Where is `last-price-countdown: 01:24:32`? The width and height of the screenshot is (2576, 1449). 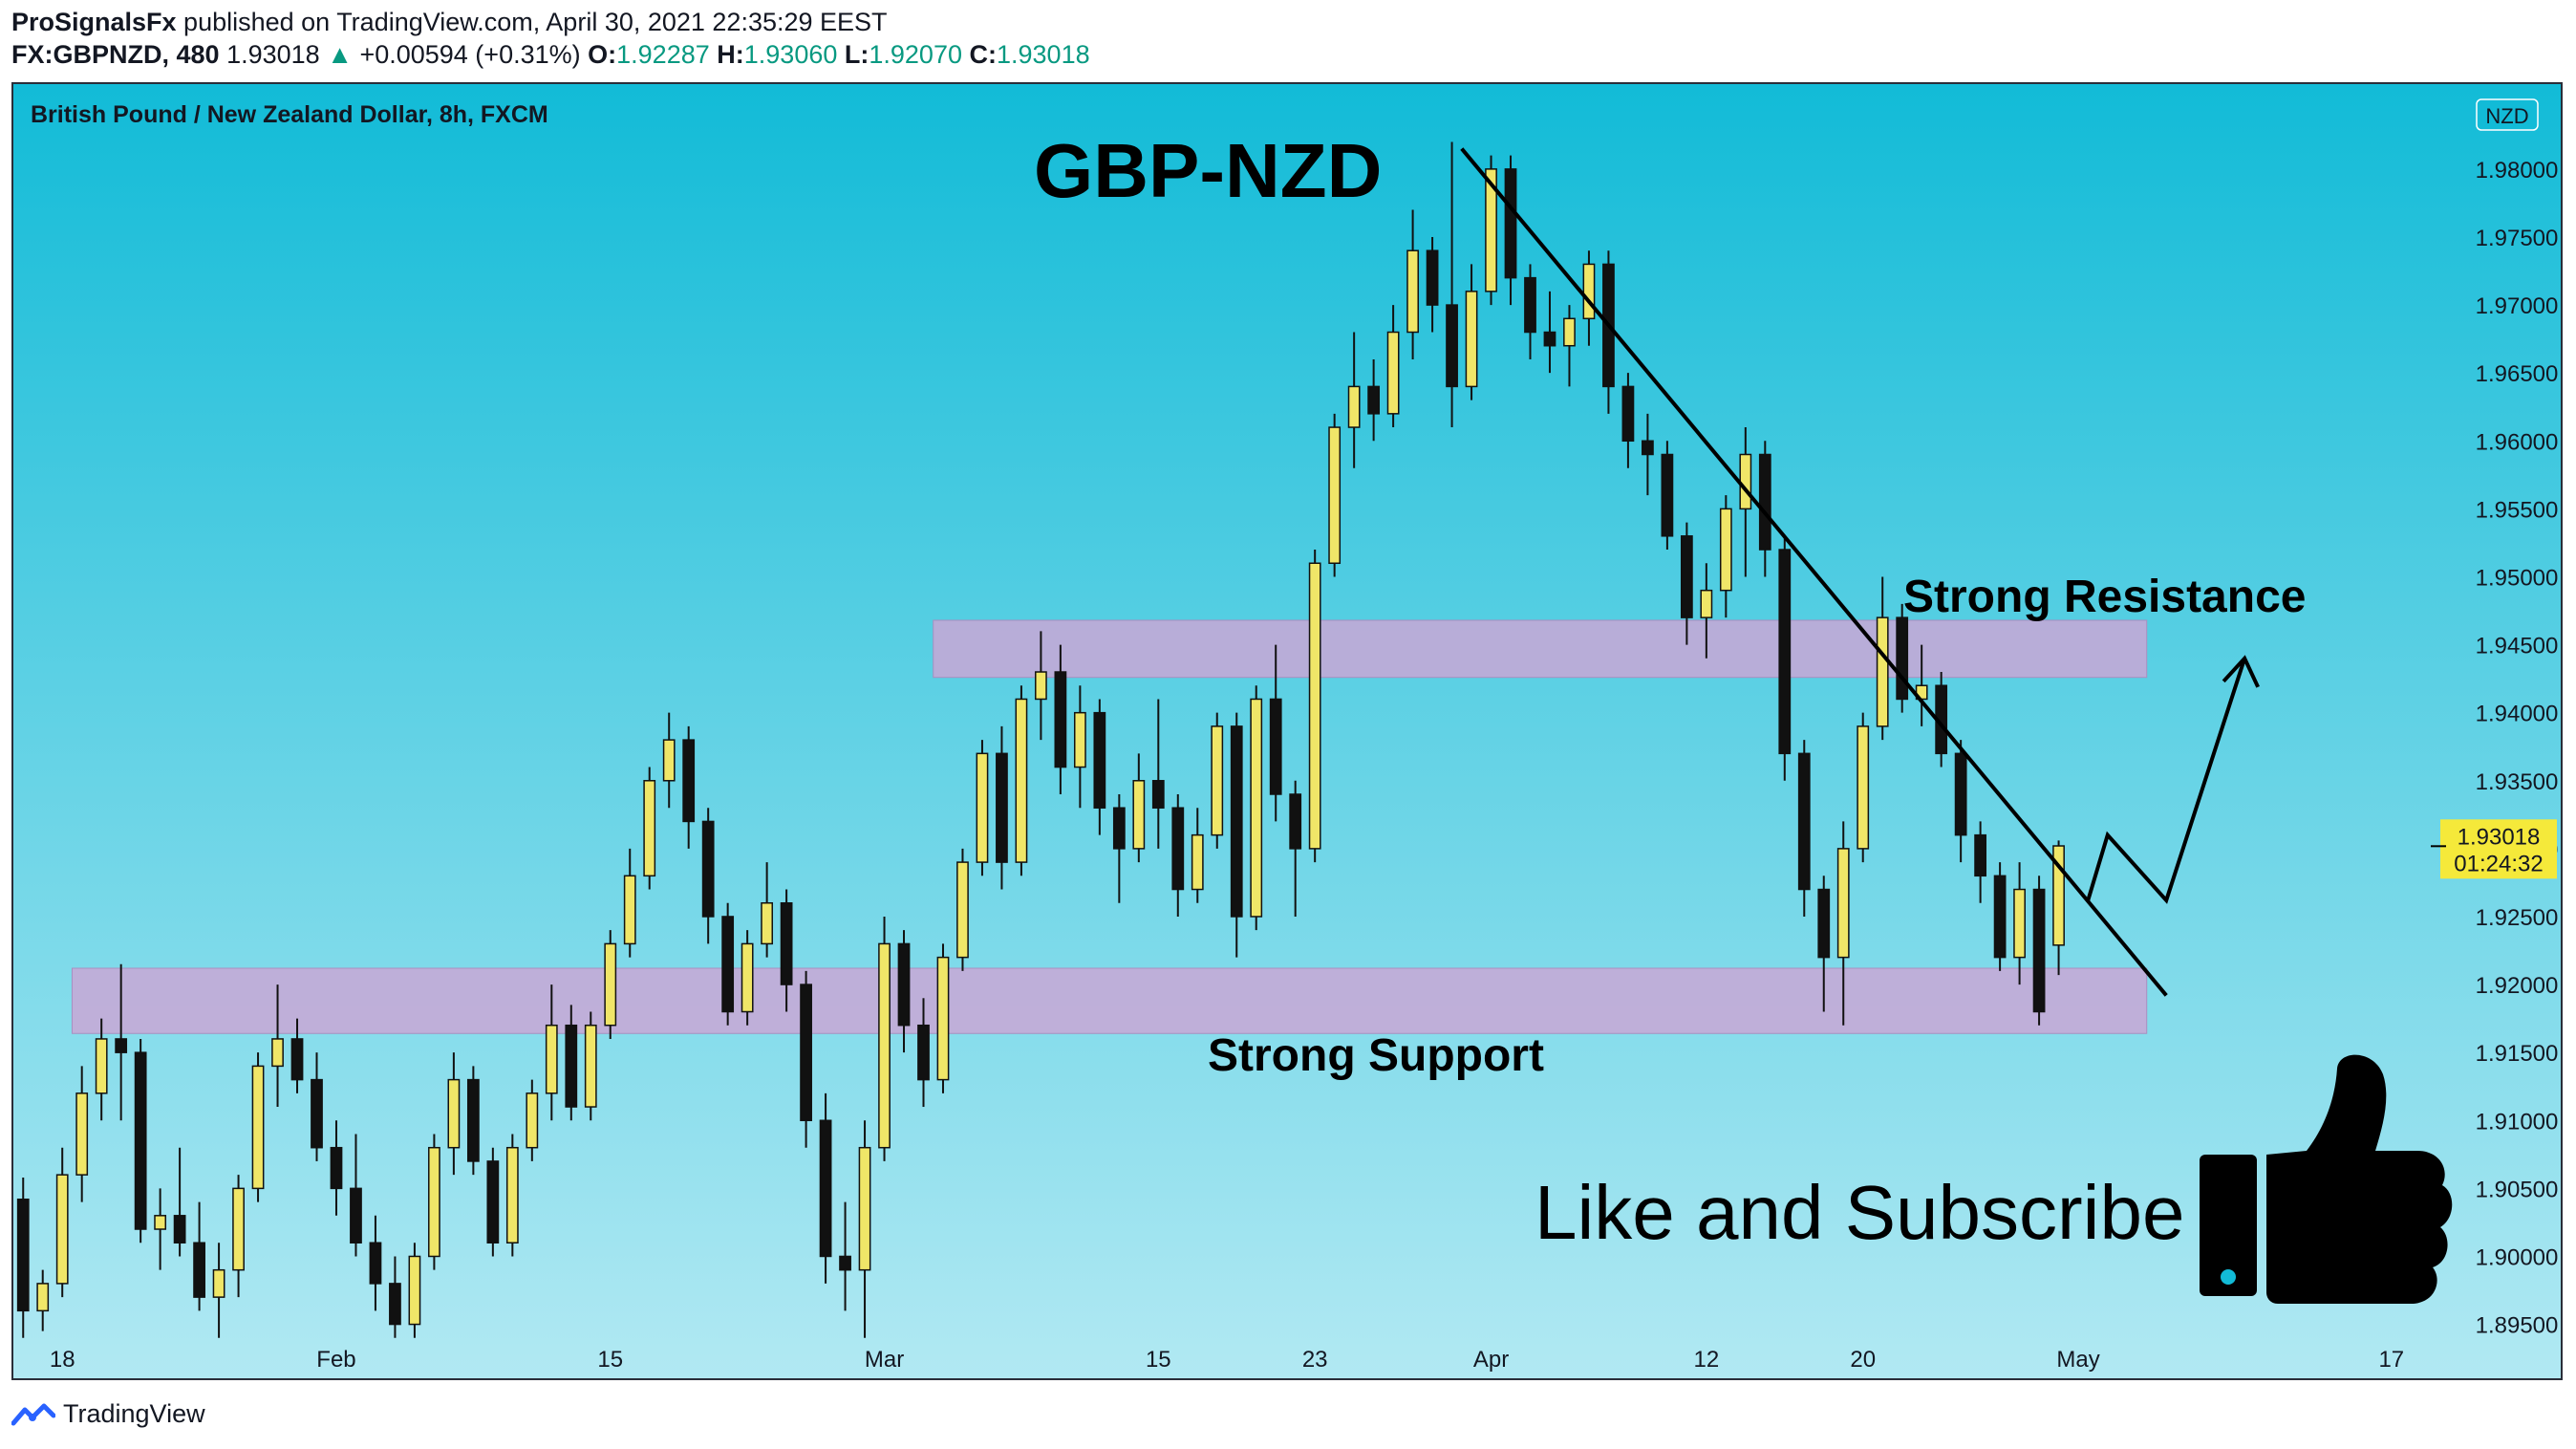 last-price-countdown: 01:24:32 is located at coordinates (2498, 863).